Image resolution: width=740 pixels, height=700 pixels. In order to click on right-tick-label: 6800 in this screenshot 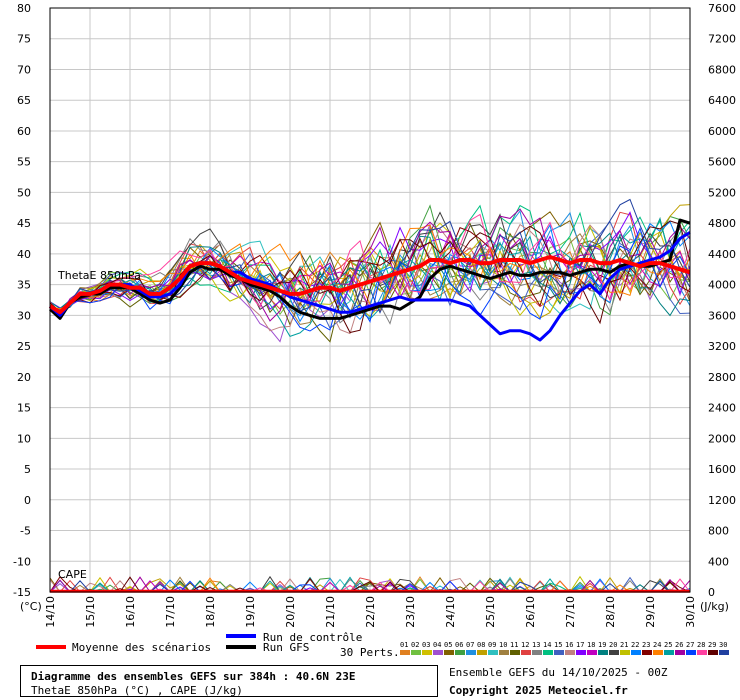, I will do `click(722, 69)`.